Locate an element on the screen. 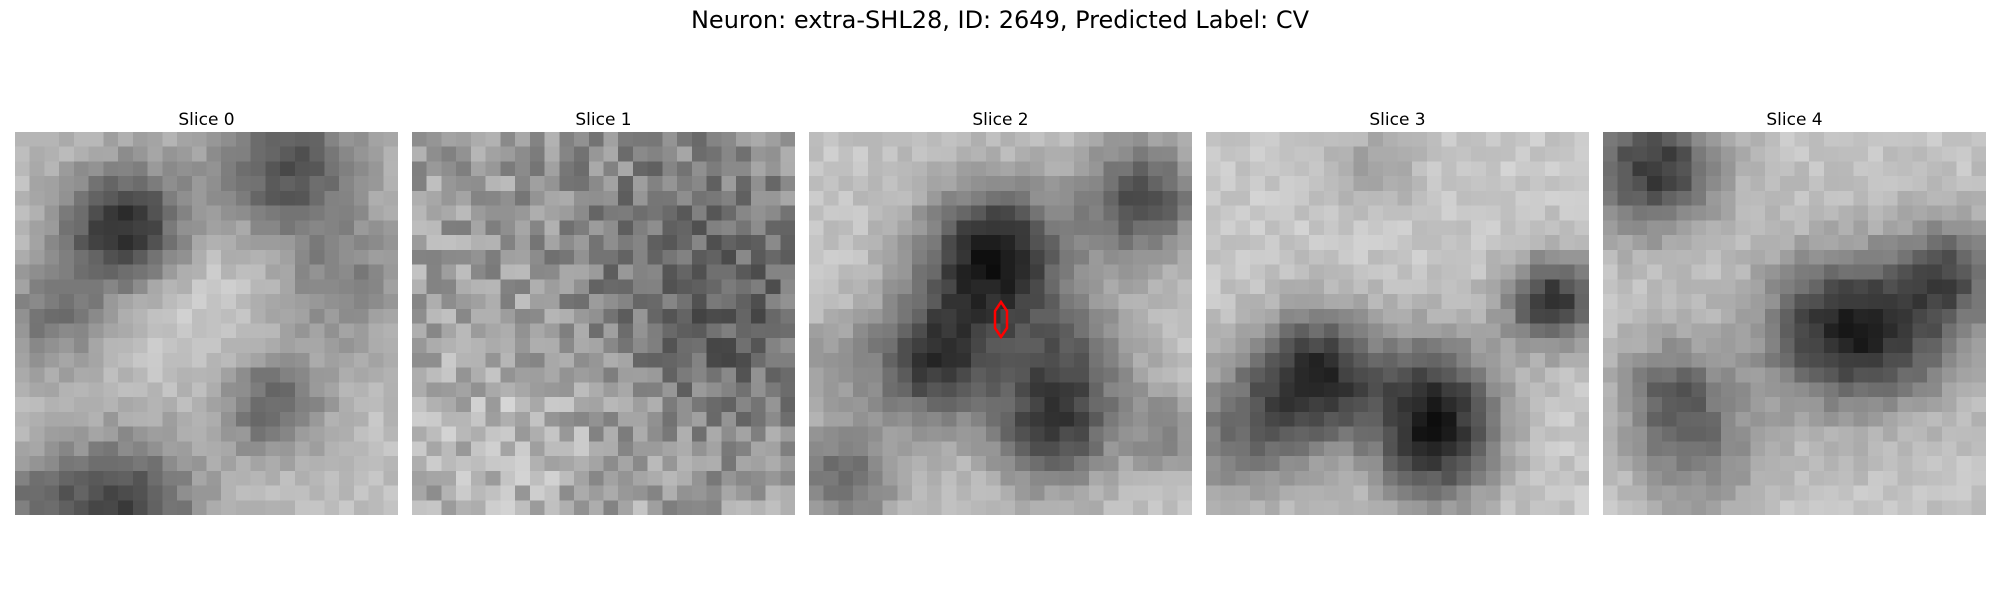  slice-title-0: Slice 0 is located at coordinates (206, 120).